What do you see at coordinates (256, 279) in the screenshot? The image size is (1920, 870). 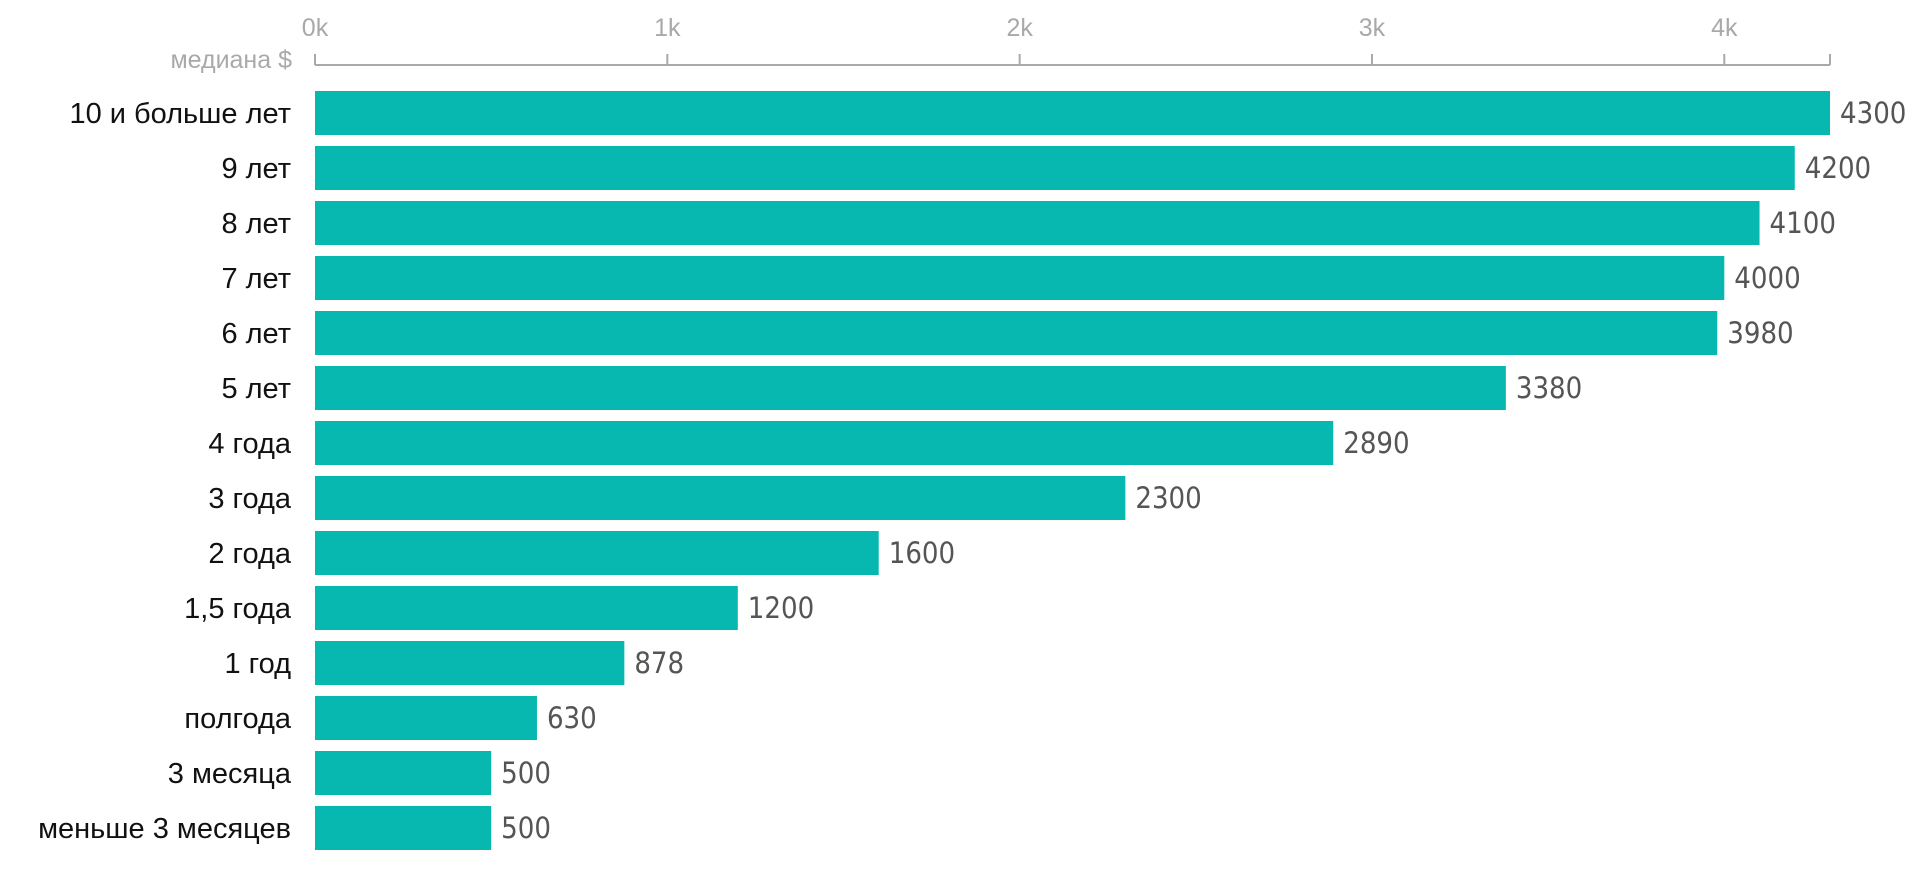 I see `category-label: 7 лет` at bounding box center [256, 279].